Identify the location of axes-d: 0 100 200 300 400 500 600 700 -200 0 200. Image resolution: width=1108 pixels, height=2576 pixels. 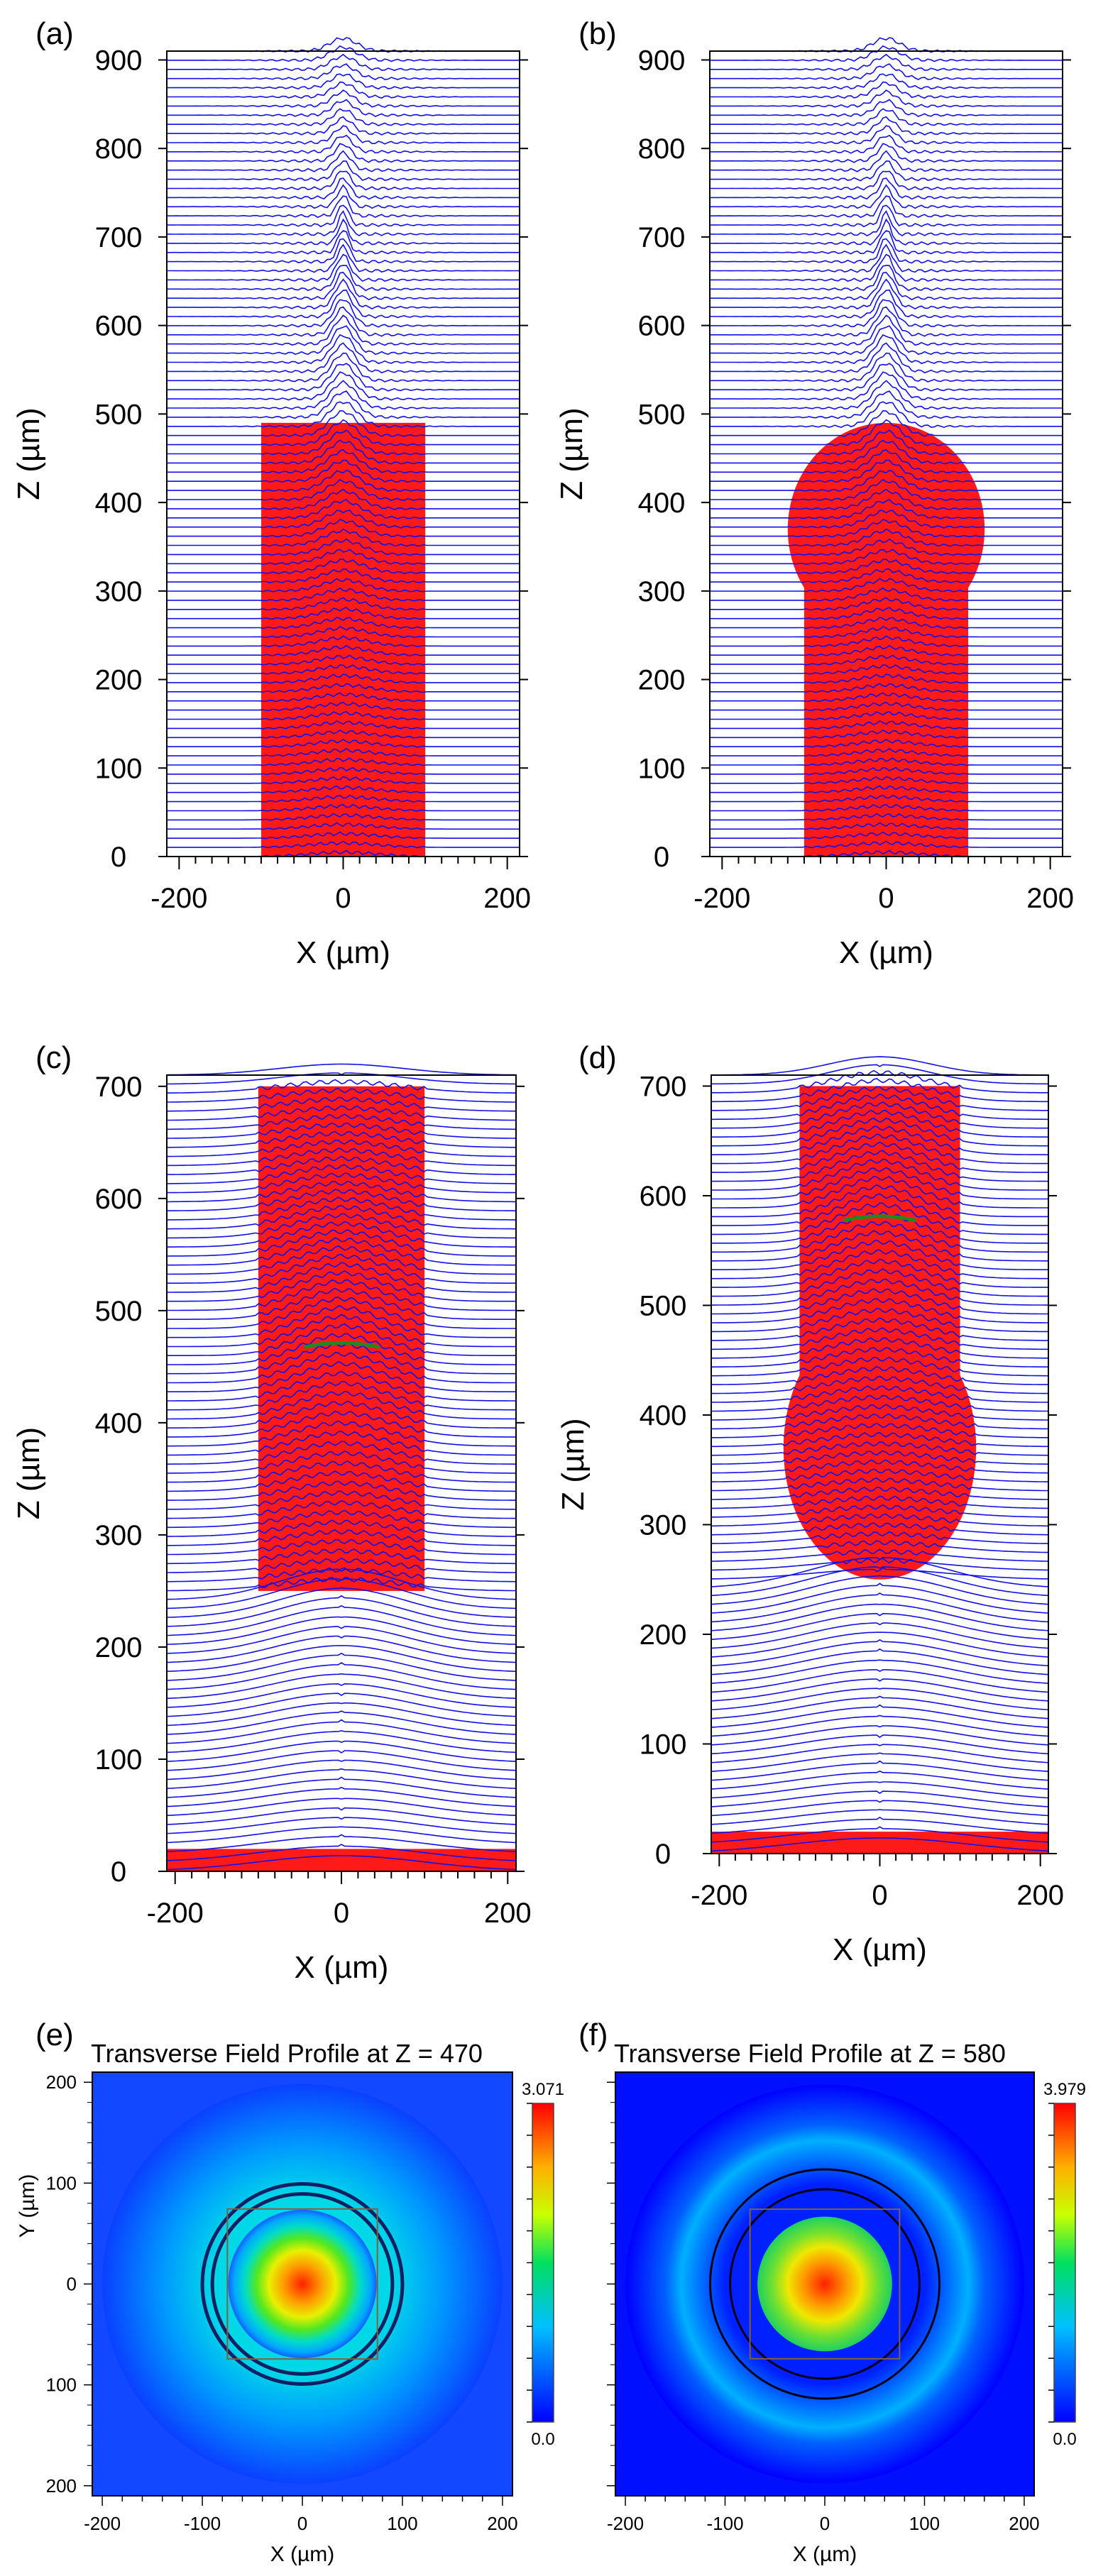
(852, 1491).